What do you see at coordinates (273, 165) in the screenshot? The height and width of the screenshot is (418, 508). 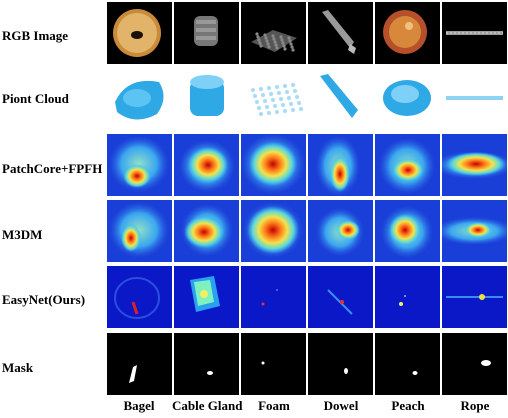 I see `cell-patchcore-foam` at bounding box center [273, 165].